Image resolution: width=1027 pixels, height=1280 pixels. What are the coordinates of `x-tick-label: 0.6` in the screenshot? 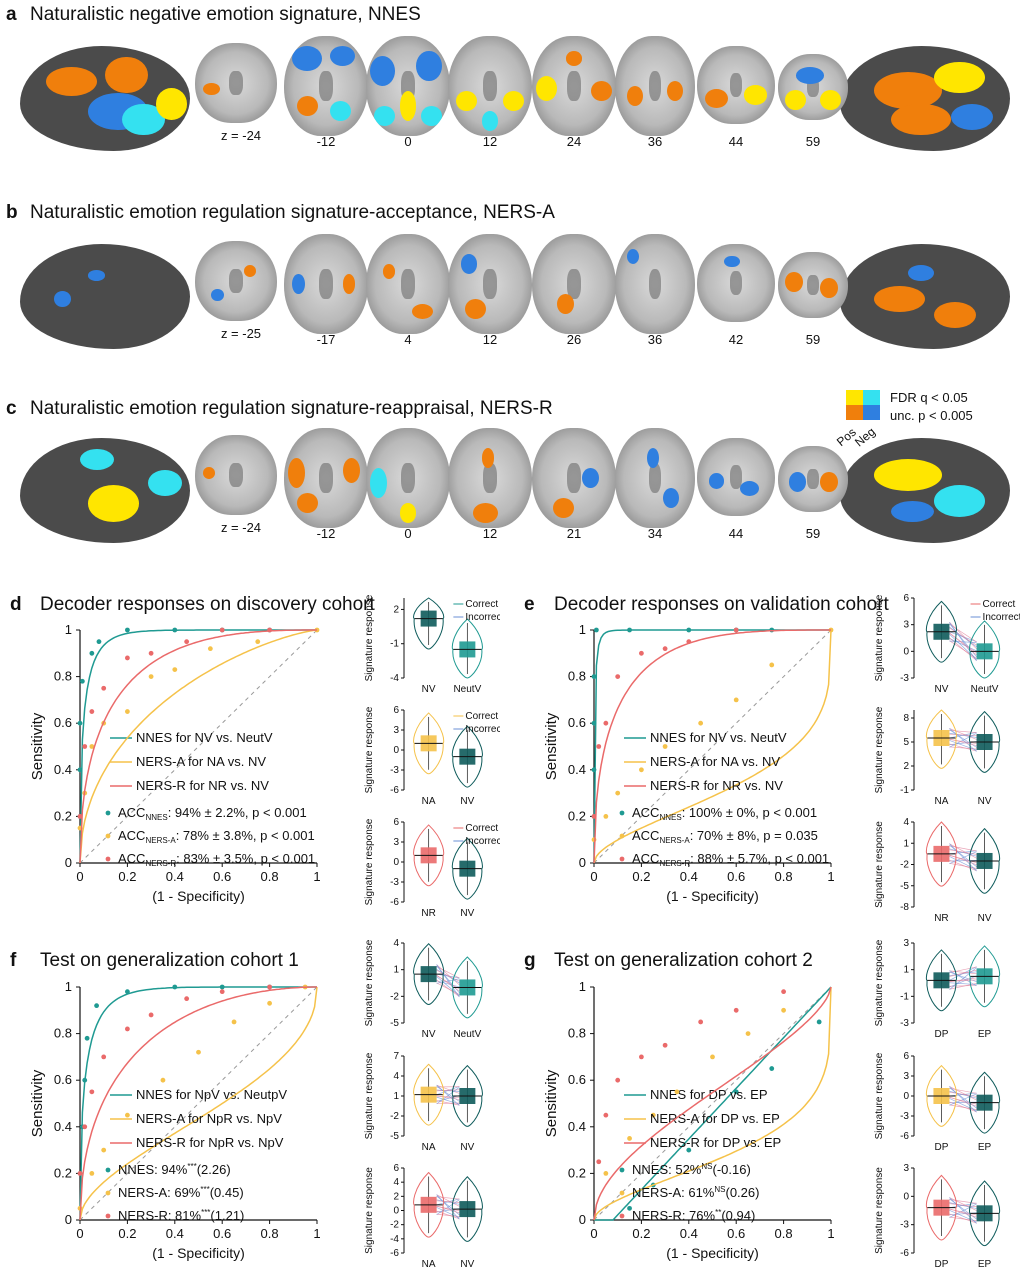 It's located at (736, 876).